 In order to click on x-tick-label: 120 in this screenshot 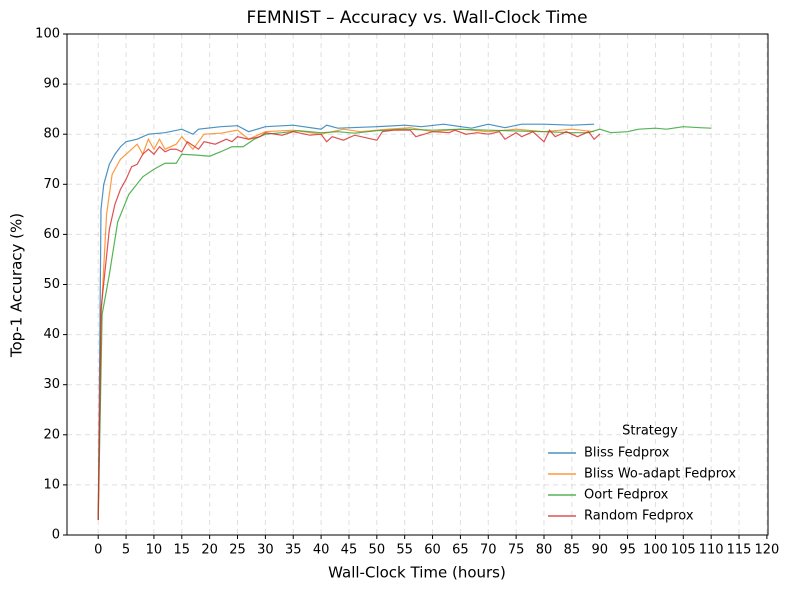, I will do `click(766, 550)`.